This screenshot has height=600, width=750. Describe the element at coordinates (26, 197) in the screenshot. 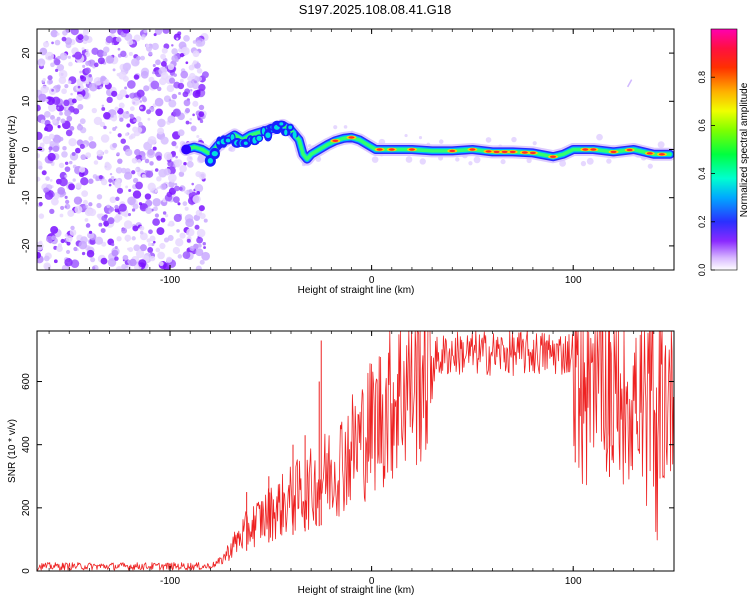

I see `spectrogram-ytick-label: -10` at that location.